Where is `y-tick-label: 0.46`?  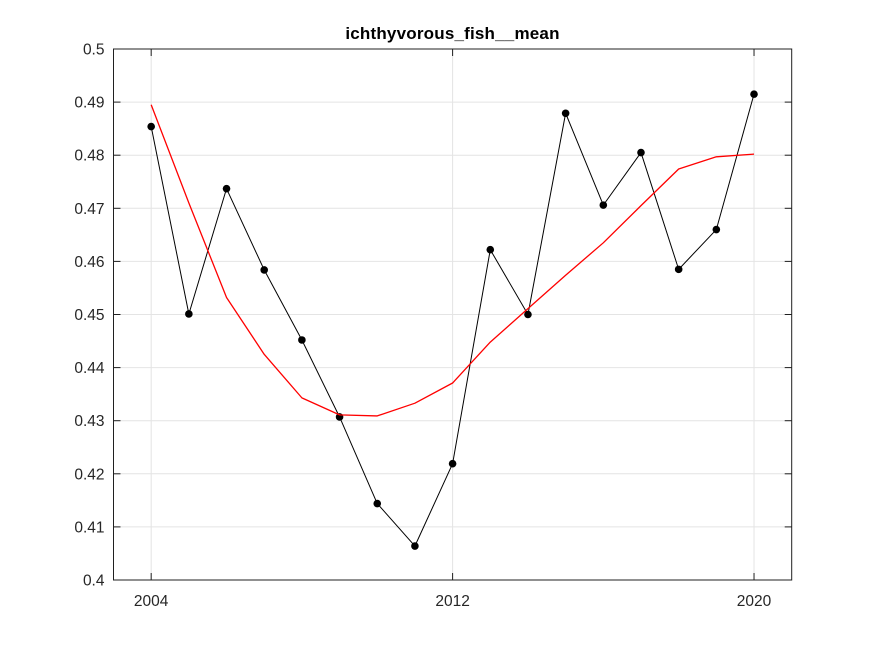
y-tick-label: 0.46 is located at coordinates (89, 262).